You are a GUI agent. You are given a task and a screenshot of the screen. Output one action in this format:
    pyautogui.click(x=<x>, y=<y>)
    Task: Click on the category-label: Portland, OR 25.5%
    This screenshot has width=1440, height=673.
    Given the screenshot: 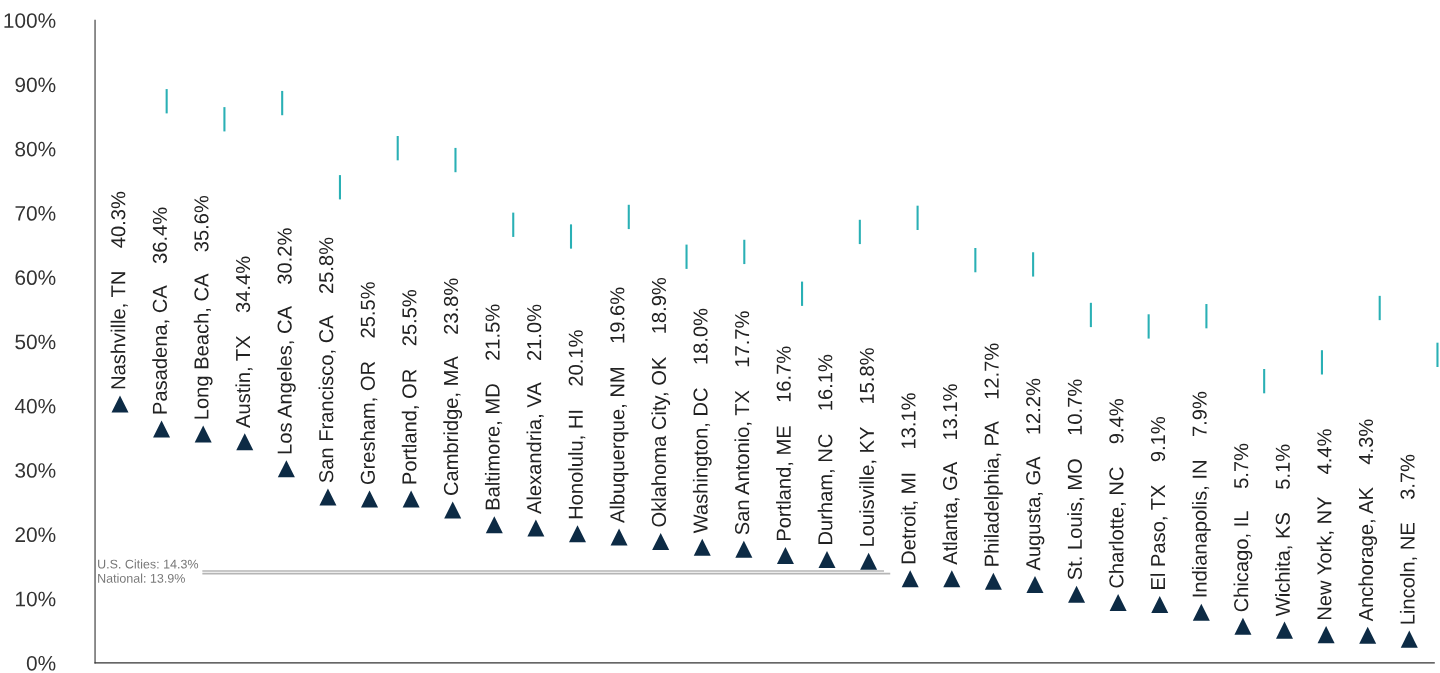 What is the action you would take?
    pyautogui.click(x=410, y=386)
    